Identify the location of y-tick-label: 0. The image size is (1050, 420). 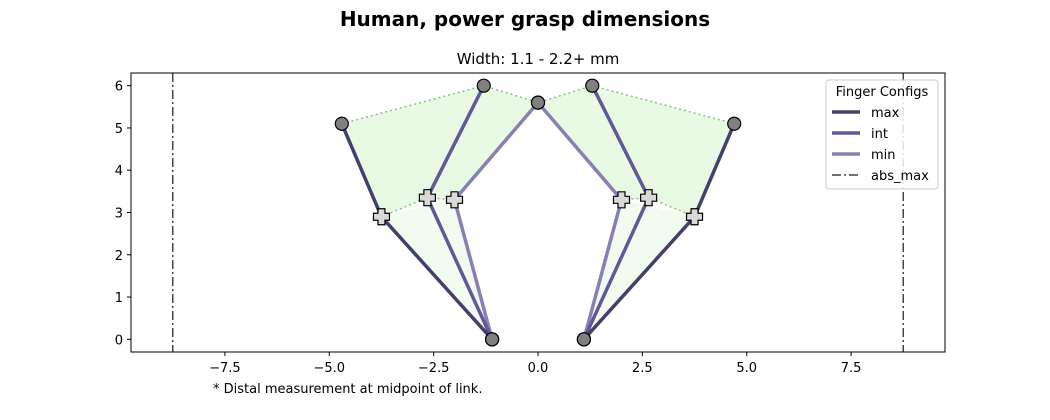
(119, 340).